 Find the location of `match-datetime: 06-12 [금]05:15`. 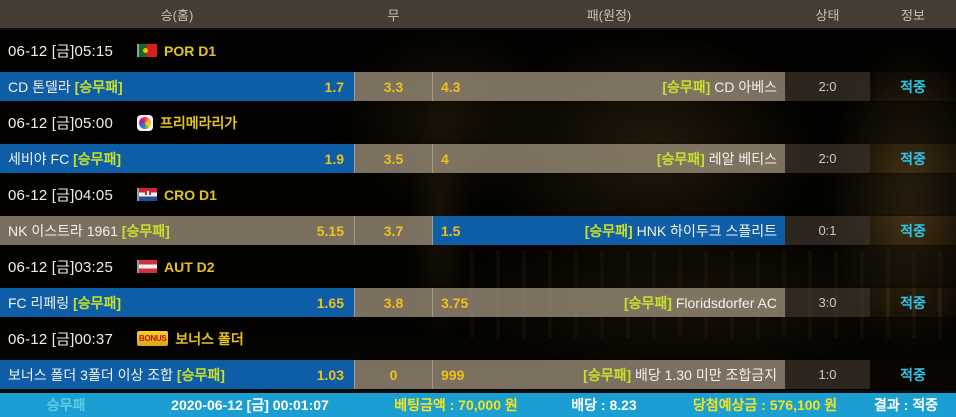

match-datetime: 06-12 [금]05:15 is located at coordinates (61, 51).